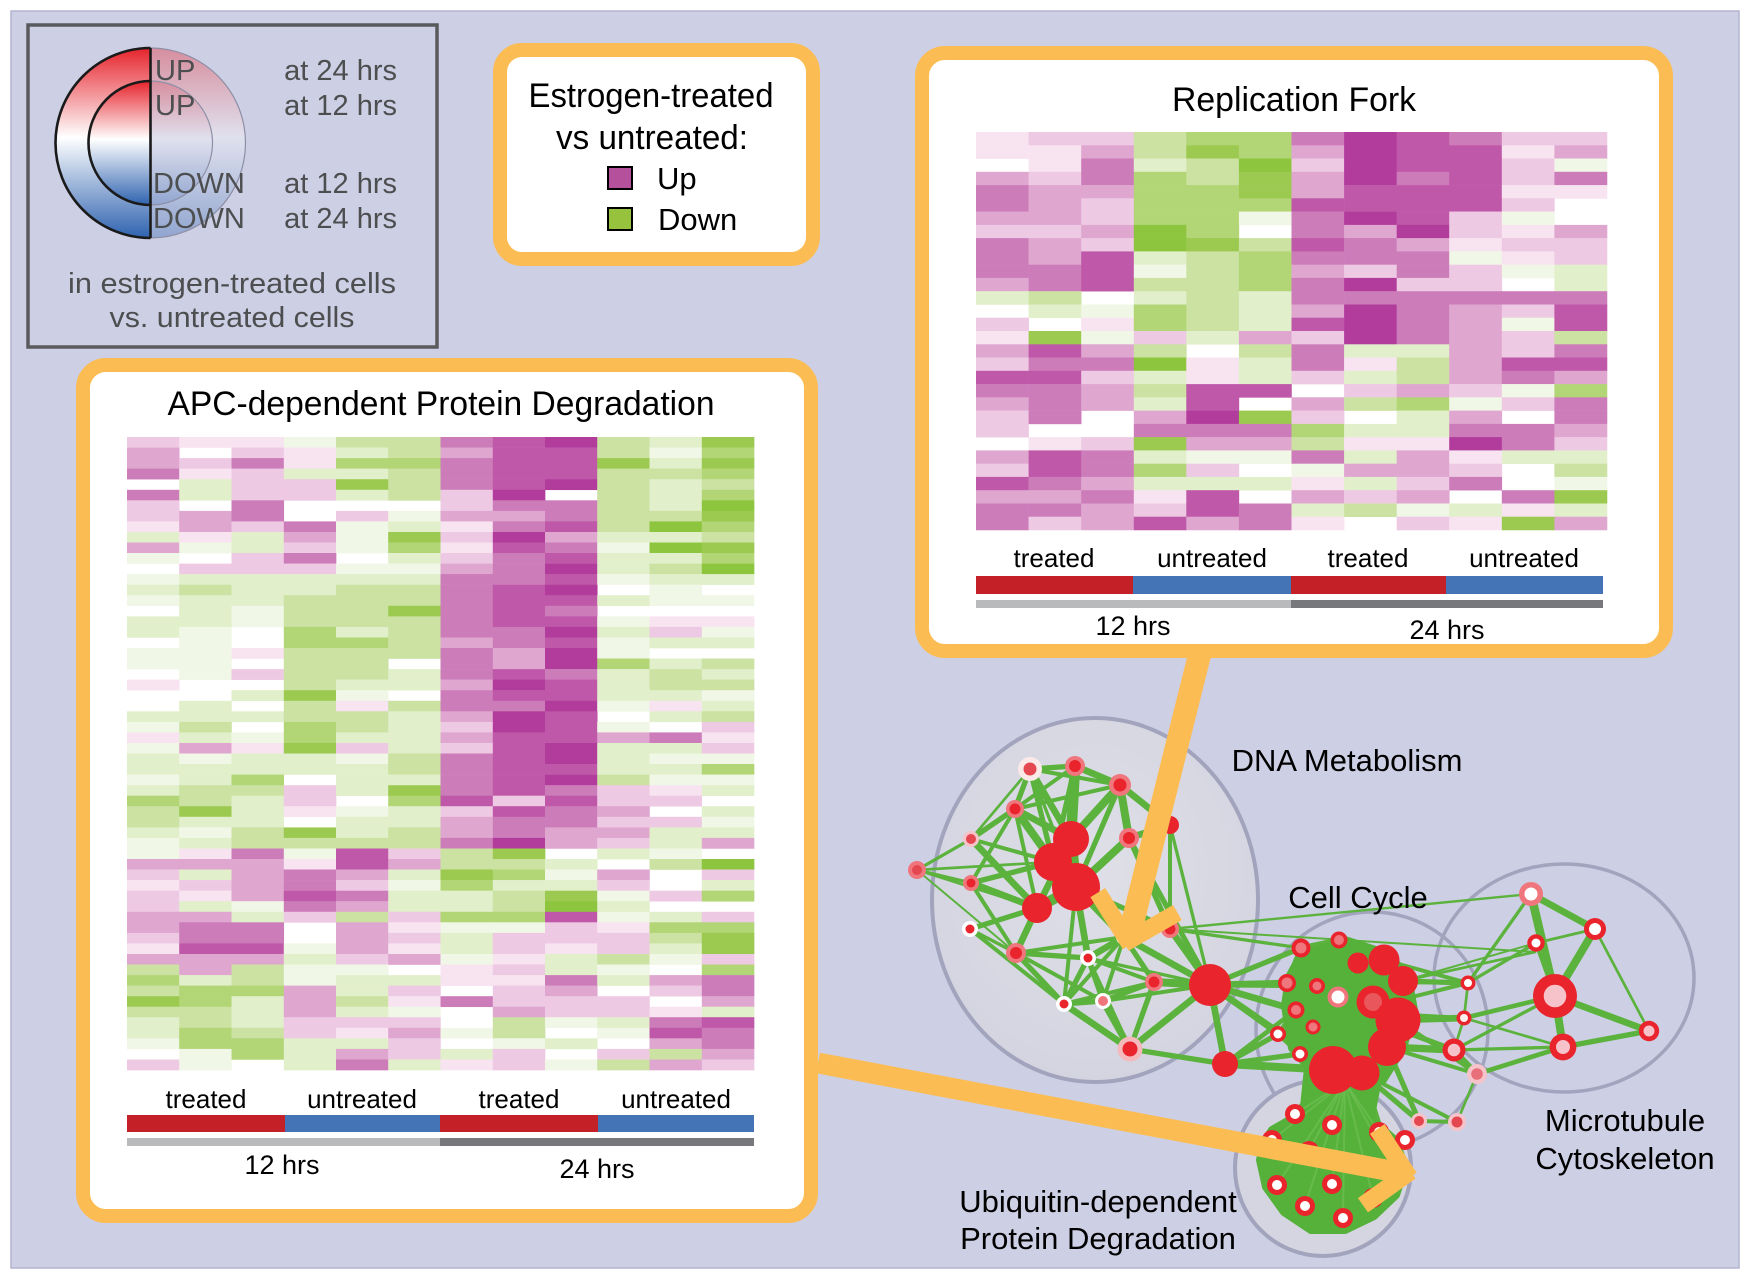 The image size is (1750, 1279). I want to click on svg-text: Replication Fork, so click(1294, 100).